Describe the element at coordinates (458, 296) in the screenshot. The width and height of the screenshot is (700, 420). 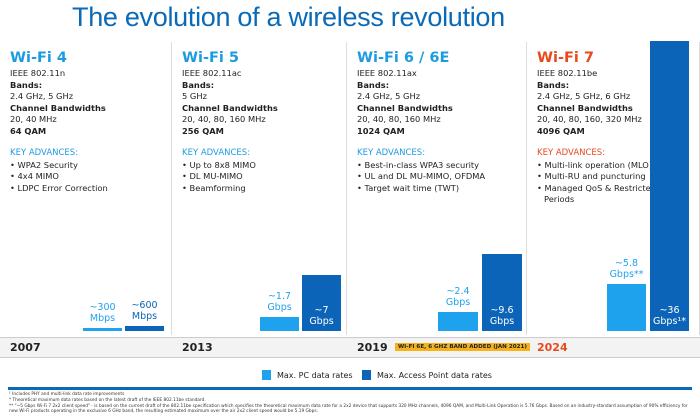
I see `pc-rate-label: ~2.4 Gbps` at that location.